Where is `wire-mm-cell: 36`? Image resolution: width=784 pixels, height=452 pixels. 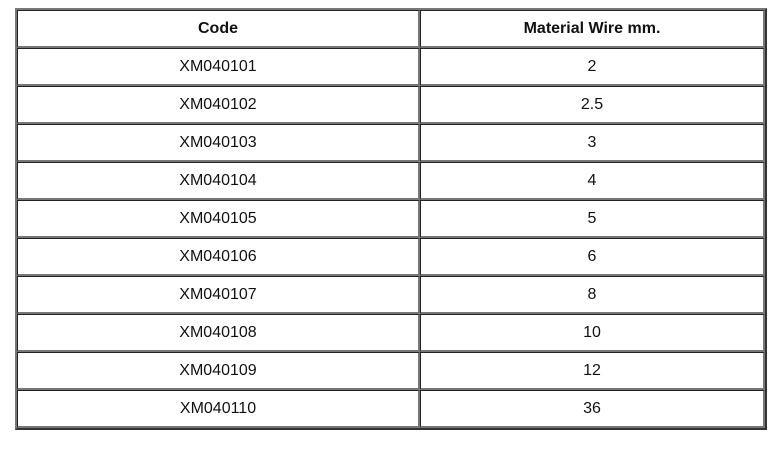 wire-mm-cell: 36 is located at coordinates (592, 409).